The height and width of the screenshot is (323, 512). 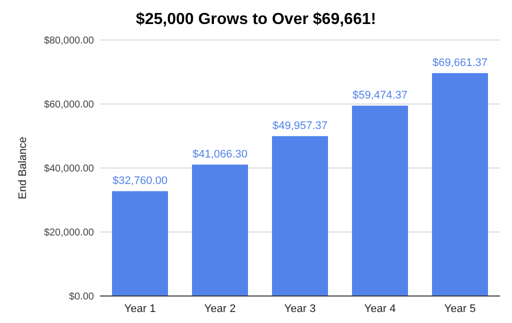 What do you see at coordinates (220, 309) in the screenshot?
I see `x-tick-label: Year 2` at bounding box center [220, 309].